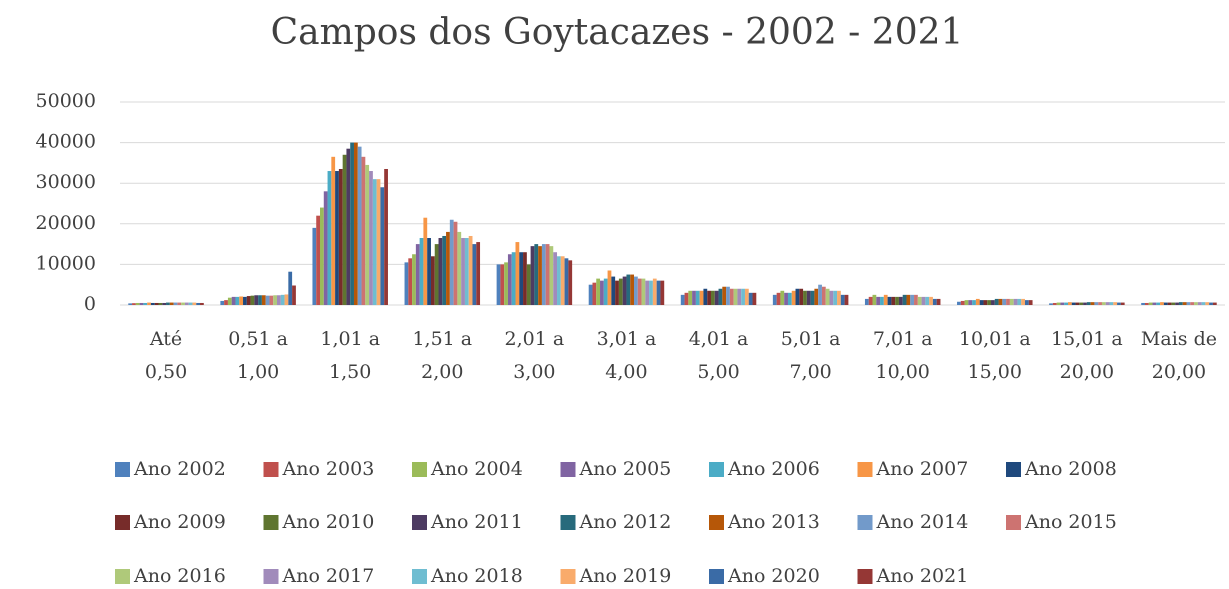 This screenshot has height=589, width=1229. What do you see at coordinates (773, 469) in the screenshot?
I see `legend-label: Ano 2006` at bounding box center [773, 469].